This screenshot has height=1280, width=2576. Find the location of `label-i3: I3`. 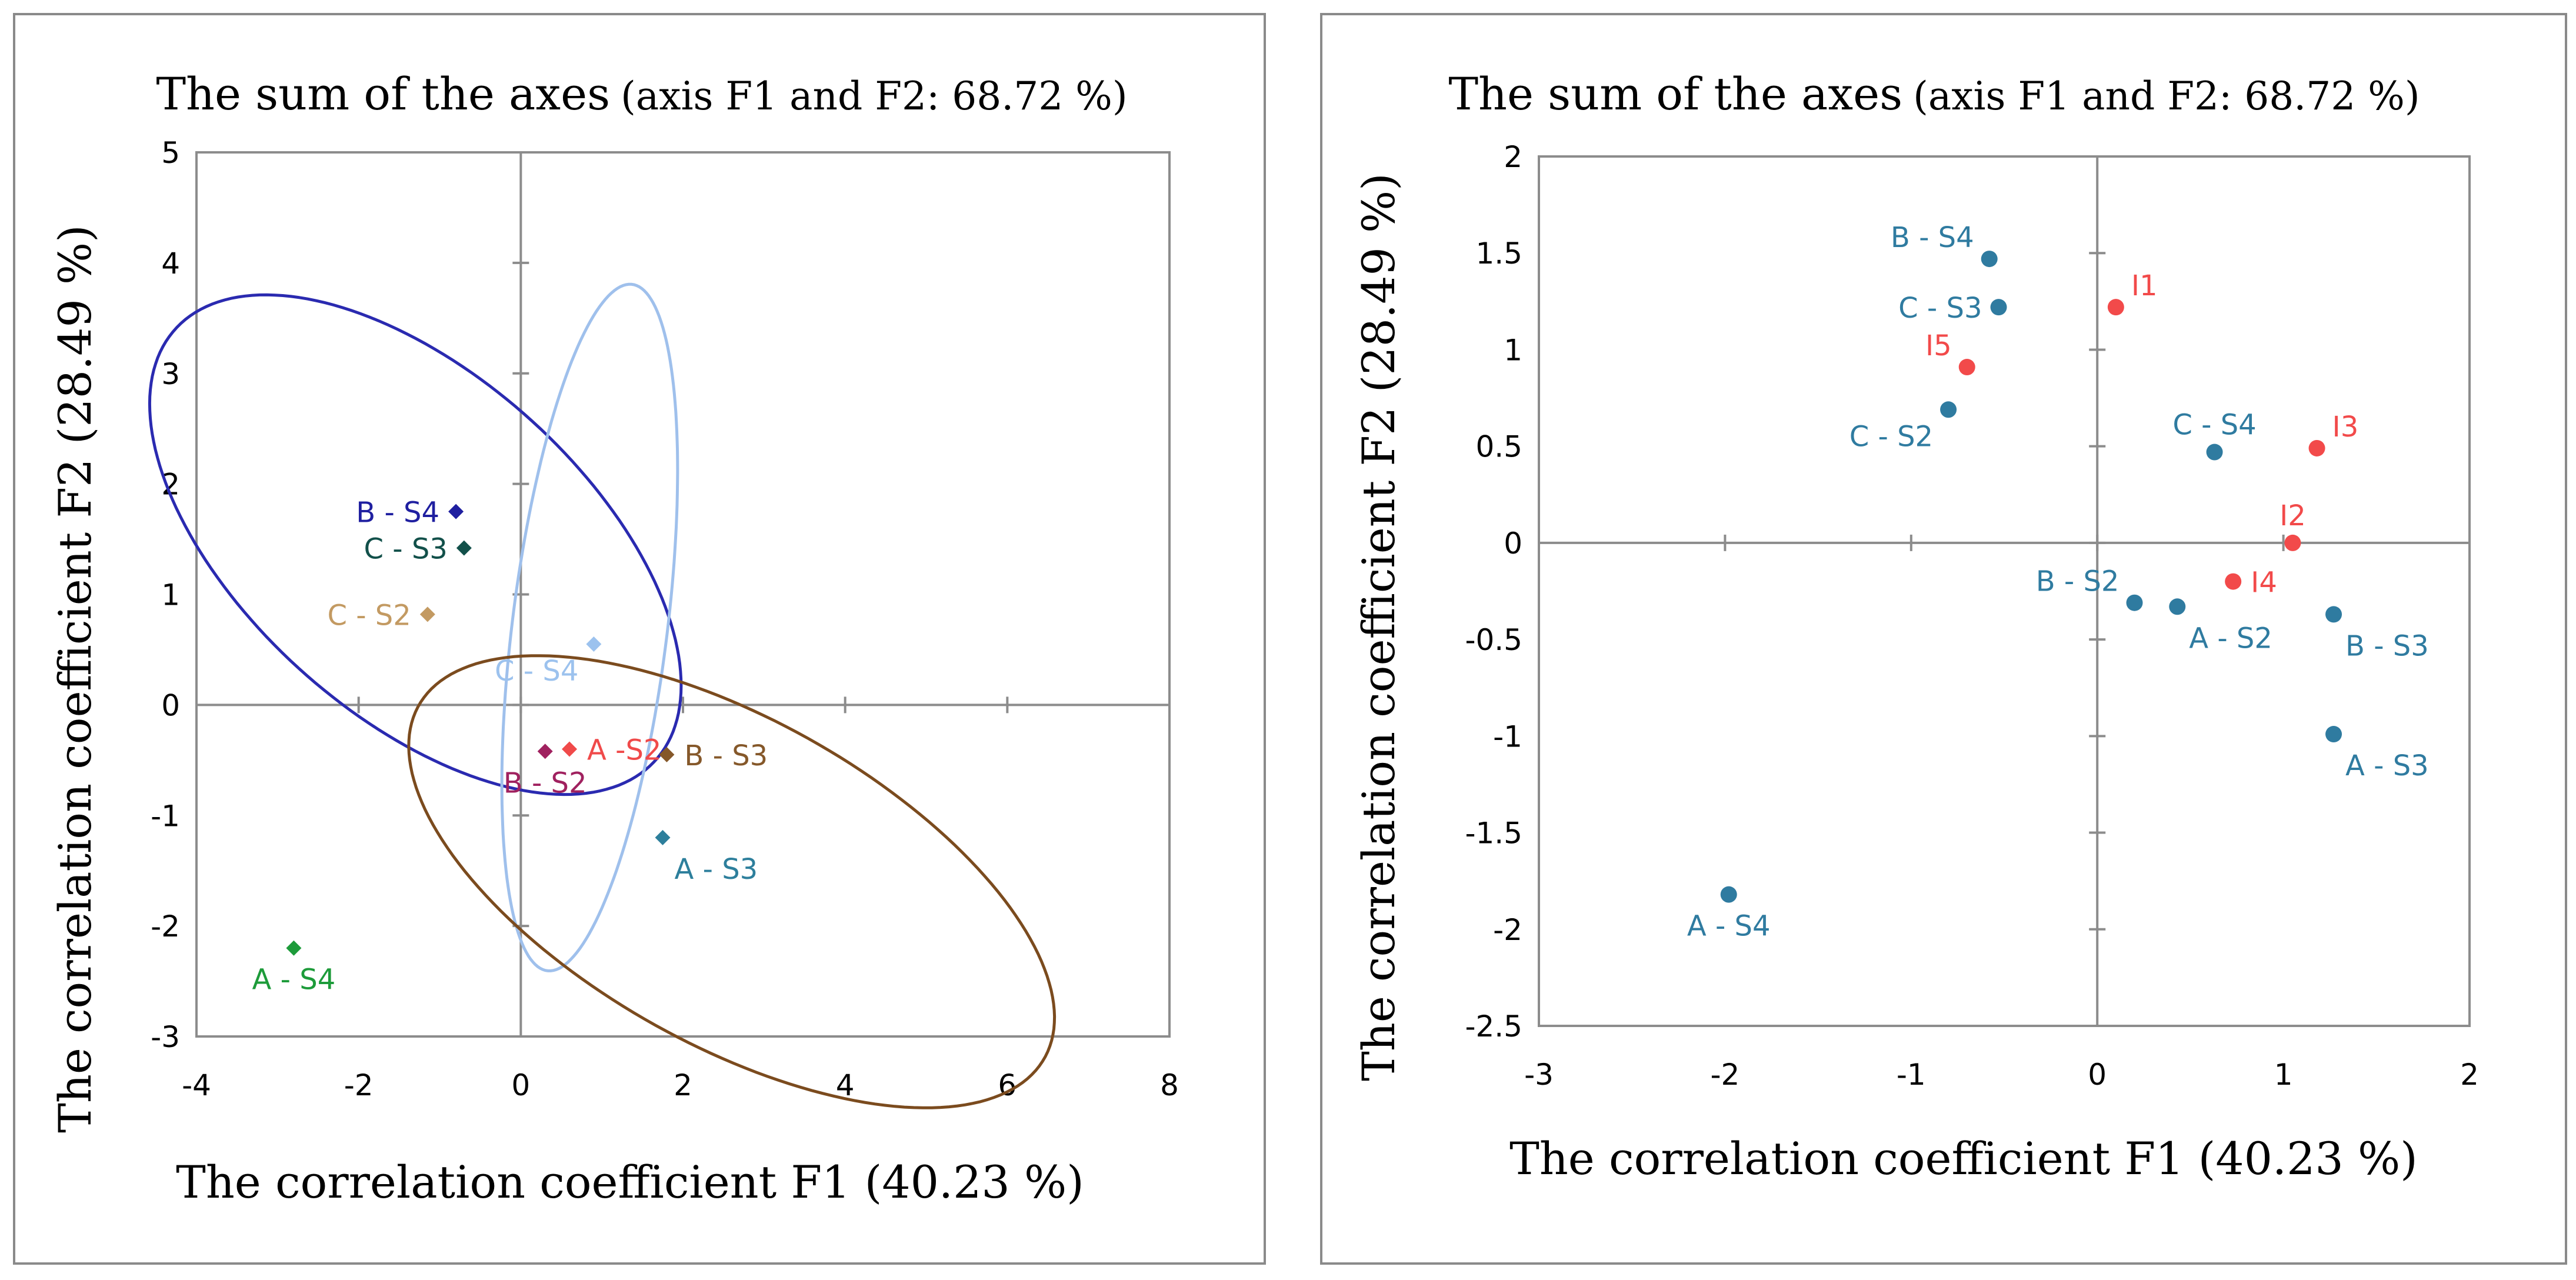

label-i3: I3 is located at coordinates (2345, 427).